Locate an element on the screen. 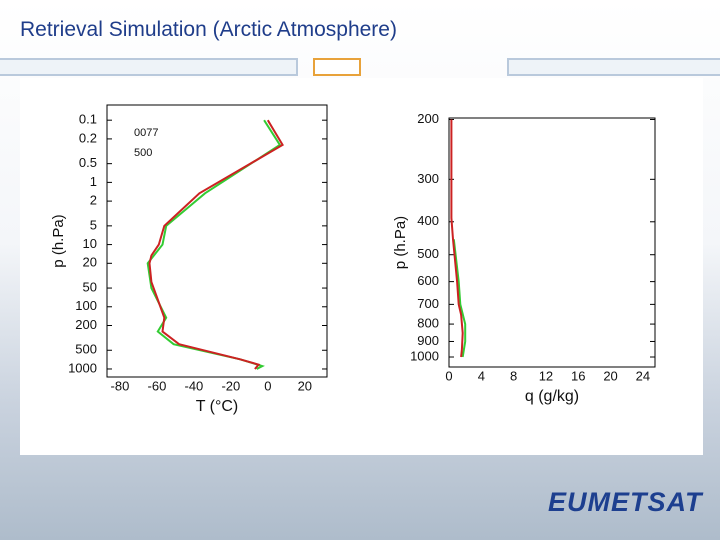 The image size is (720, 540). y-tick-label: 300 is located at coordinates (428, 178).